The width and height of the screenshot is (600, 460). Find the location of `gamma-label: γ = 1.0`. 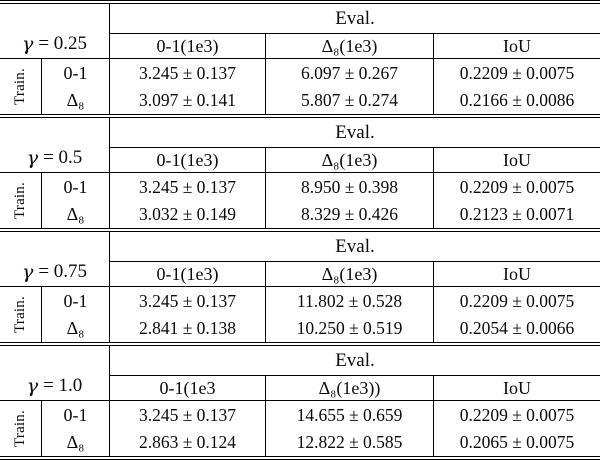

gamma-label: γ = 1.0 is located at coordinates (55, 373).